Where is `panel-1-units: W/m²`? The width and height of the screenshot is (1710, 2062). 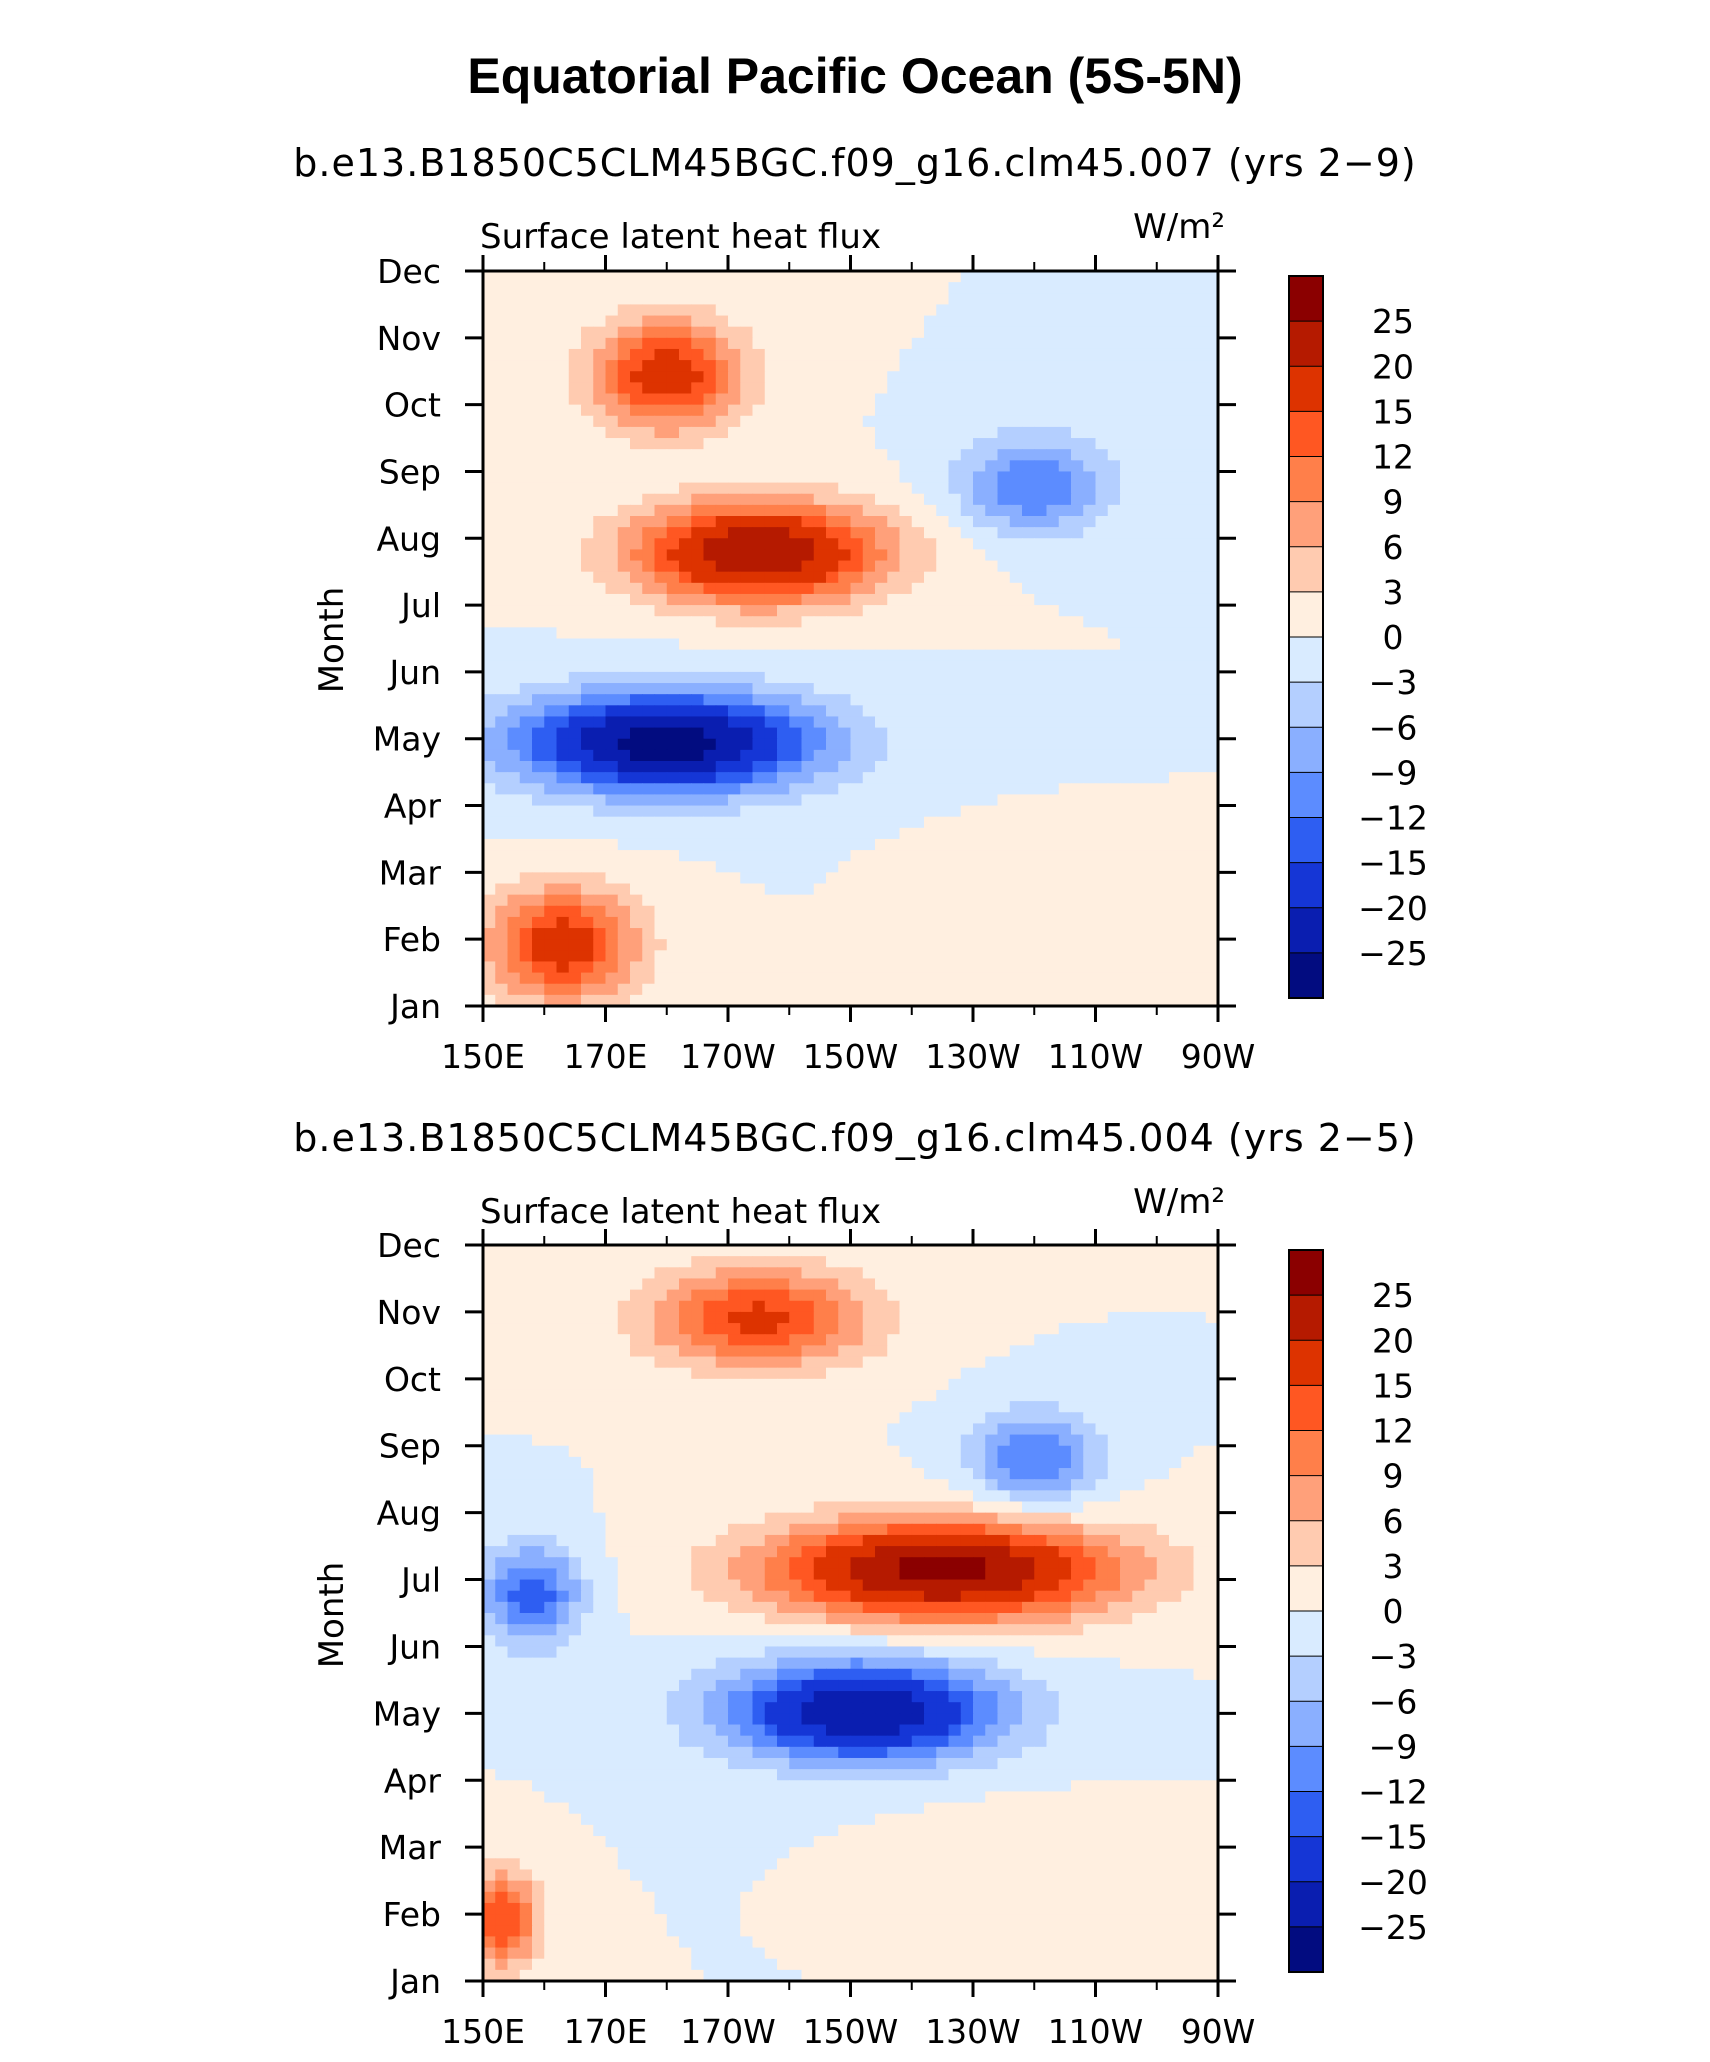 panel-1-units: W/m² is located at coordinates (1179, 227).